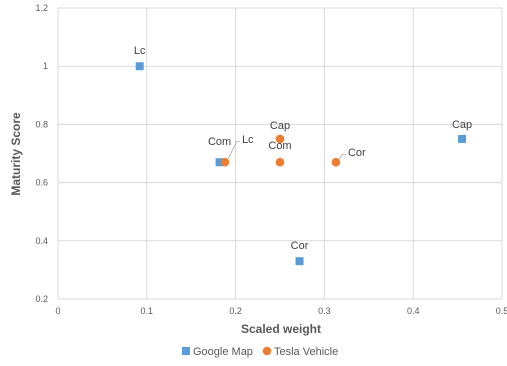 The width and height of the screenshot is (507, 366). Describe the element at coordinates (57, 311) in the screenshot. I see `x-tick-label: 0` at that location.